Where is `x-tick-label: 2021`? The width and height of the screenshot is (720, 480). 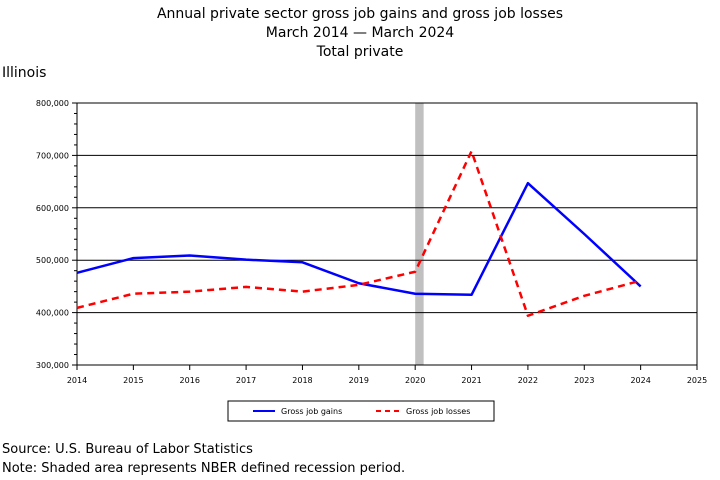
x-tick-label: 2021 is located at coordinates (471, 380).